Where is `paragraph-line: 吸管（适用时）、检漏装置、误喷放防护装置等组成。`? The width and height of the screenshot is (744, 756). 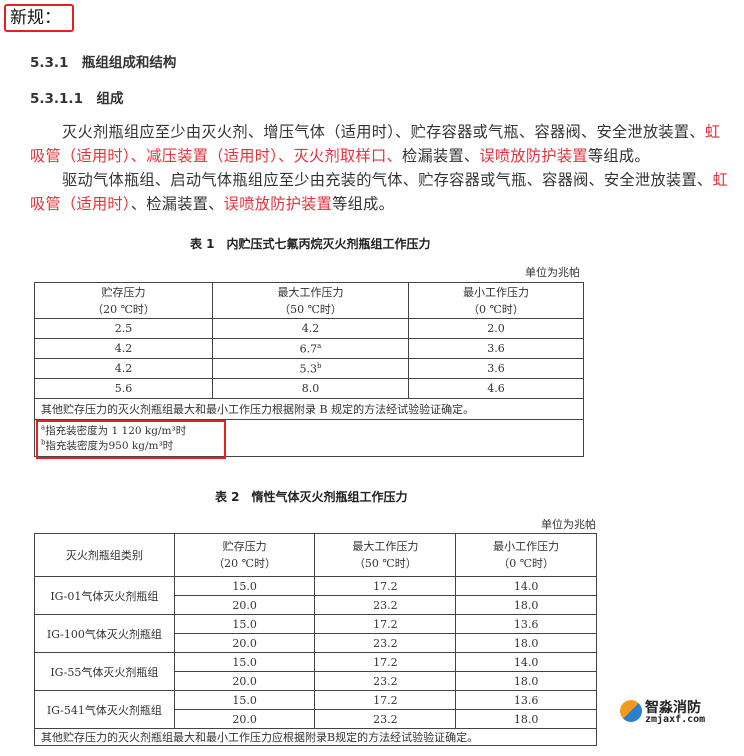
paragraph-line: 吸管（适用时）、检漏装置、误喷放防护装置等组成。 is located at coordinates (212, 203).